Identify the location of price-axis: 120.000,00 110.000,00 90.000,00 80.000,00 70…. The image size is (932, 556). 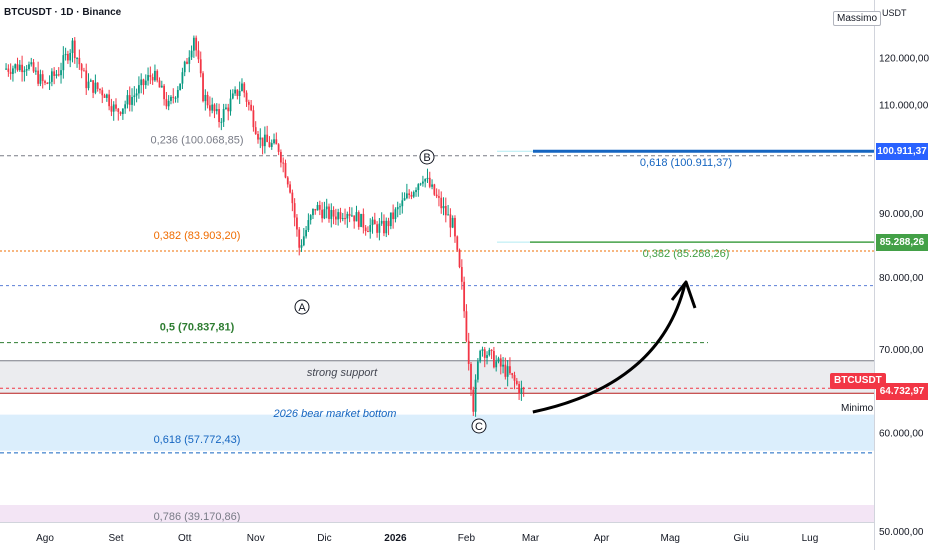
(903, 275).